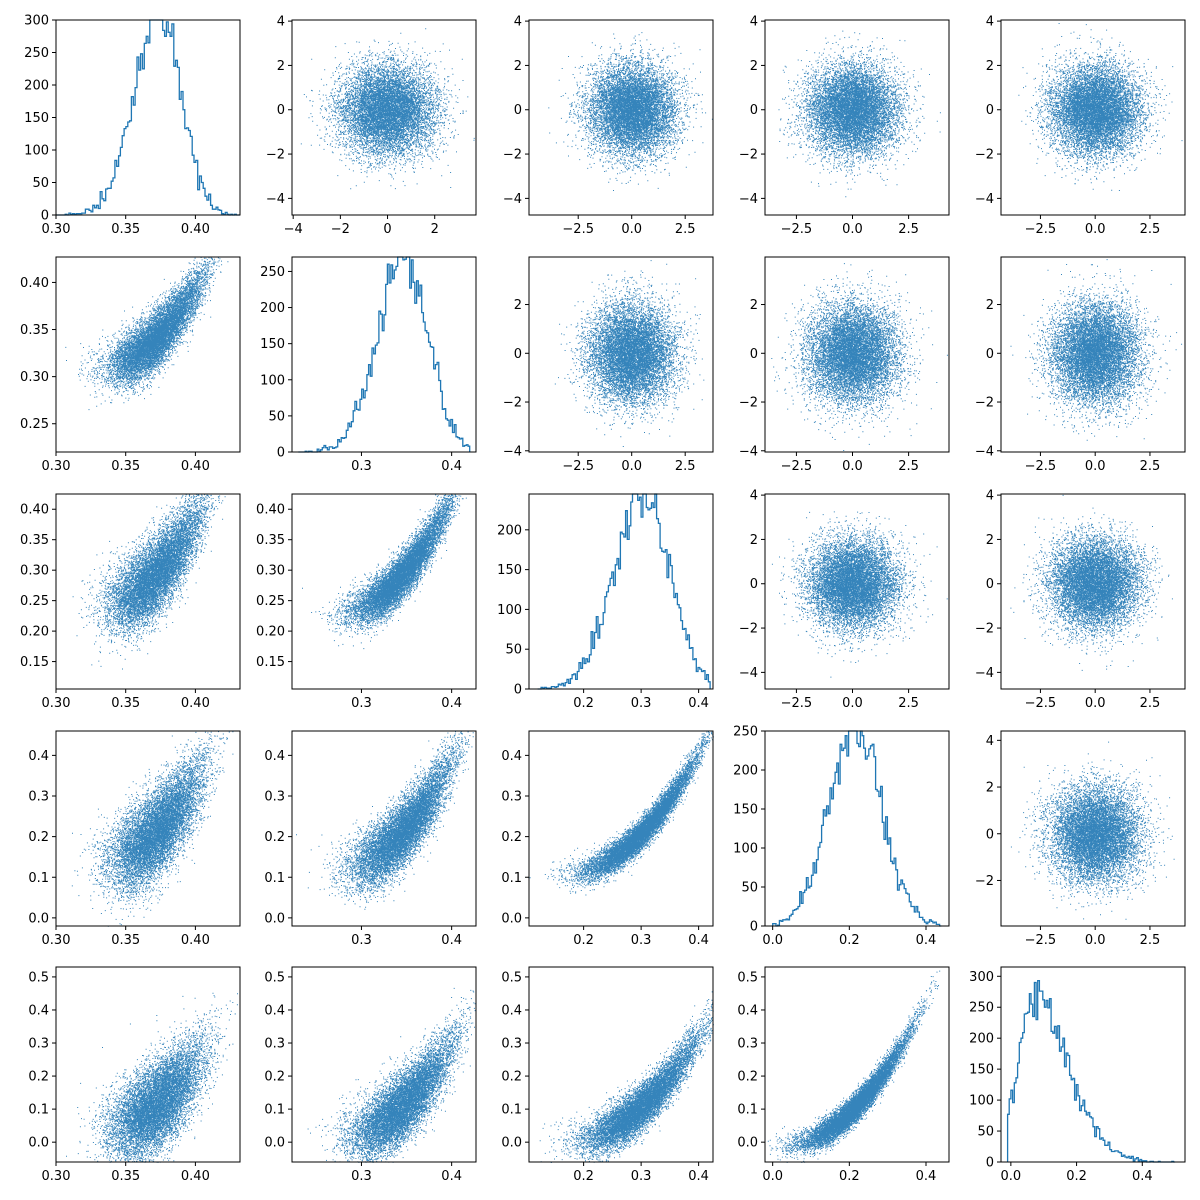 This screenshot has height=1200, width=1200. What do you see at coordinates (270, 632) in the screenshot?
I see `y-tick-label: 0.20` at bounding box center [270, 632].